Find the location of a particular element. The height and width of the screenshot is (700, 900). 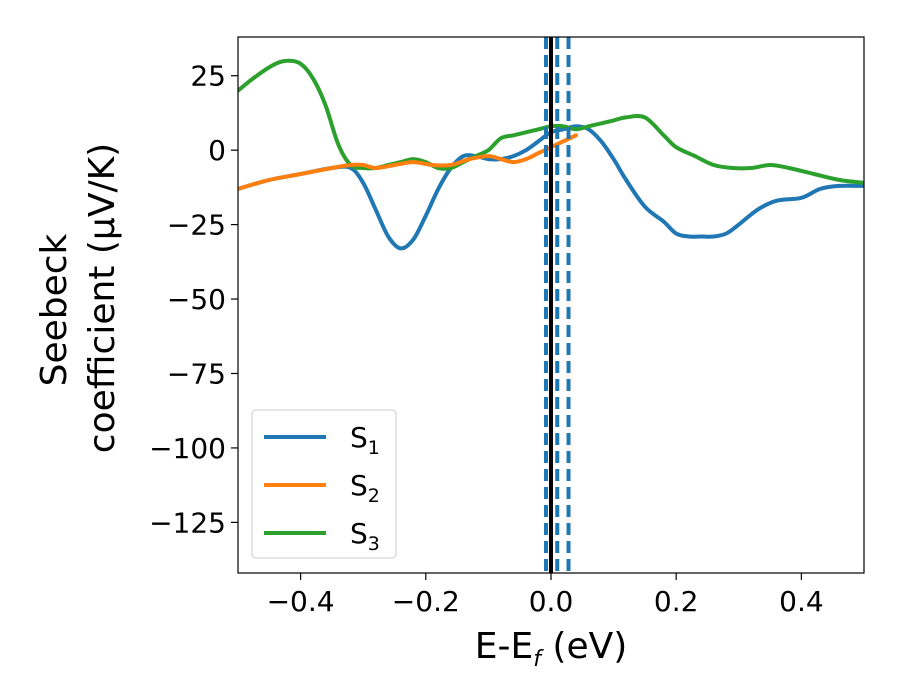

legend: S1 S2 S3 is located at coordinates (324, 484).